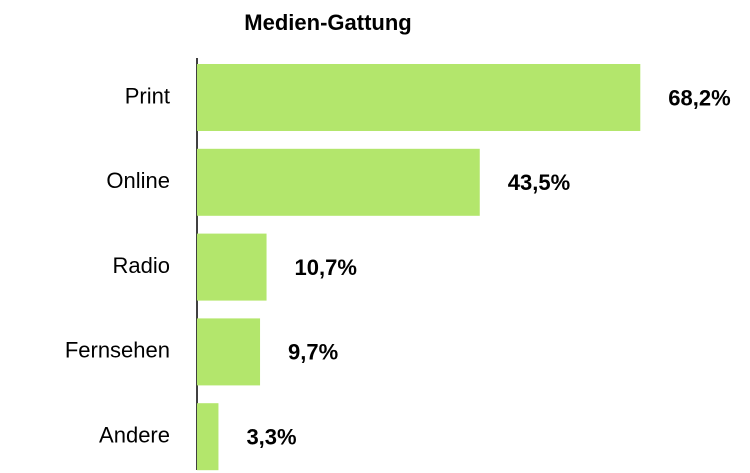 The width and height of the screenshot is (750, 473). What do you see at coordinates (326, 267) in the screenshot?
I see `value-label: 10,7%` at bounding box center [326, 267].